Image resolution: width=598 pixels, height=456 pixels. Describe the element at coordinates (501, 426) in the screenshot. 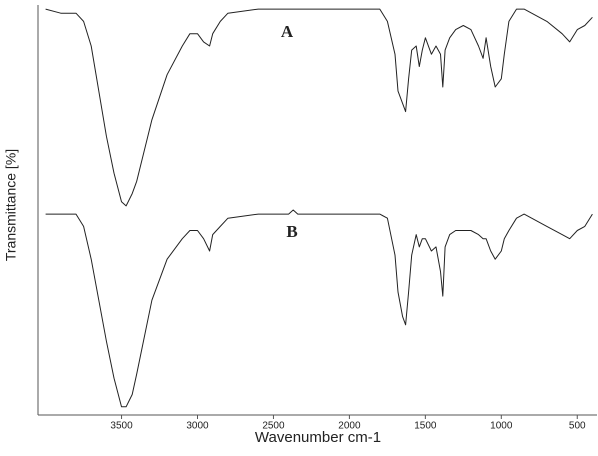

I see `x-tick-label: 1000` at that location.